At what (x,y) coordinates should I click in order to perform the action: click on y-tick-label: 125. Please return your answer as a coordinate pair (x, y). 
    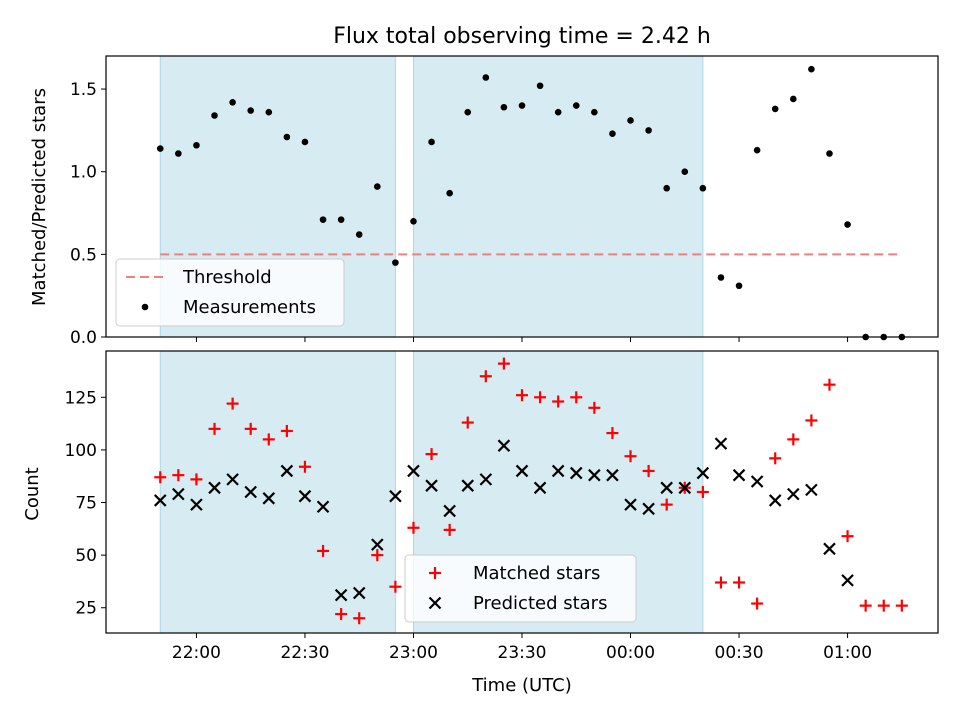
    Looking at the image, I should click on (81, 398).